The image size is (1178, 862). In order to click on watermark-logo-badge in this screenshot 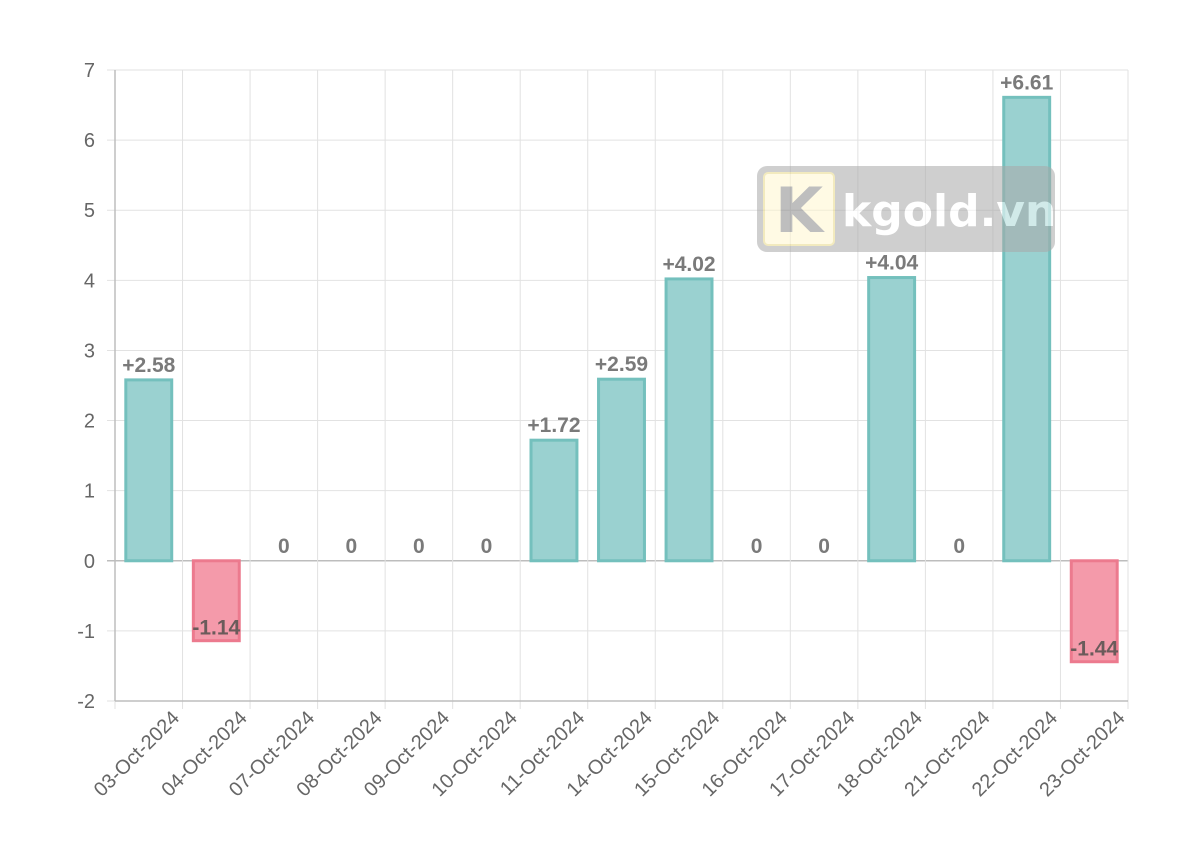, I will do `click(799, 209)`.